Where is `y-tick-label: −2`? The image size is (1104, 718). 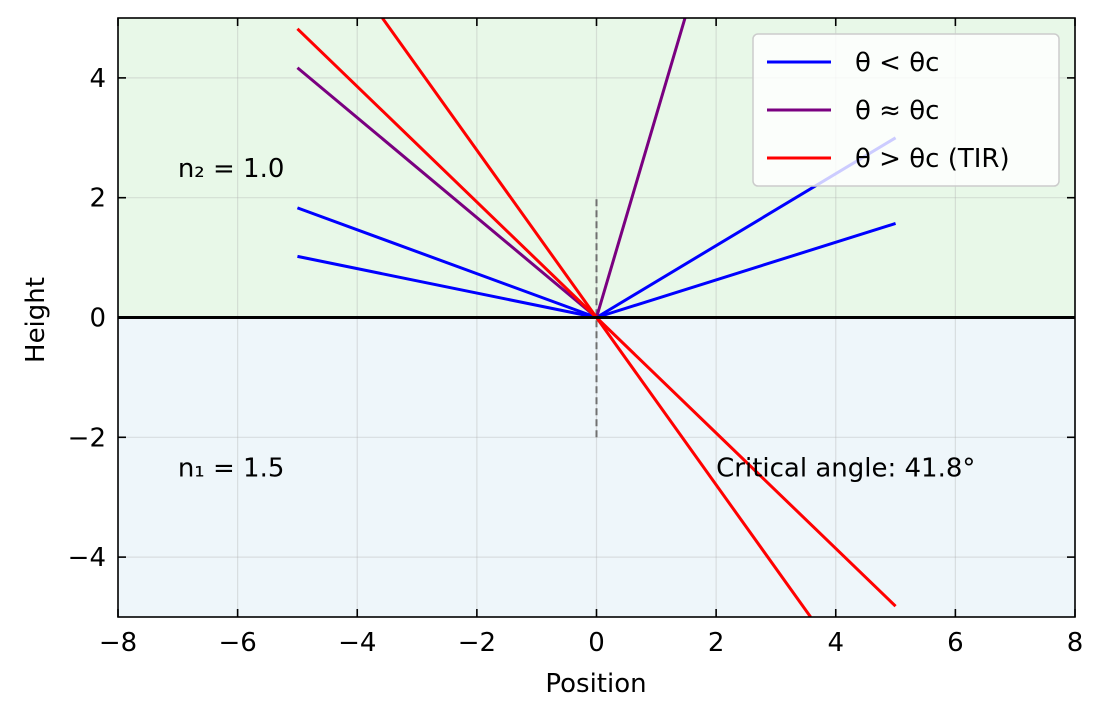
y-tick-label: −2 is located at coordinates (87, 438).